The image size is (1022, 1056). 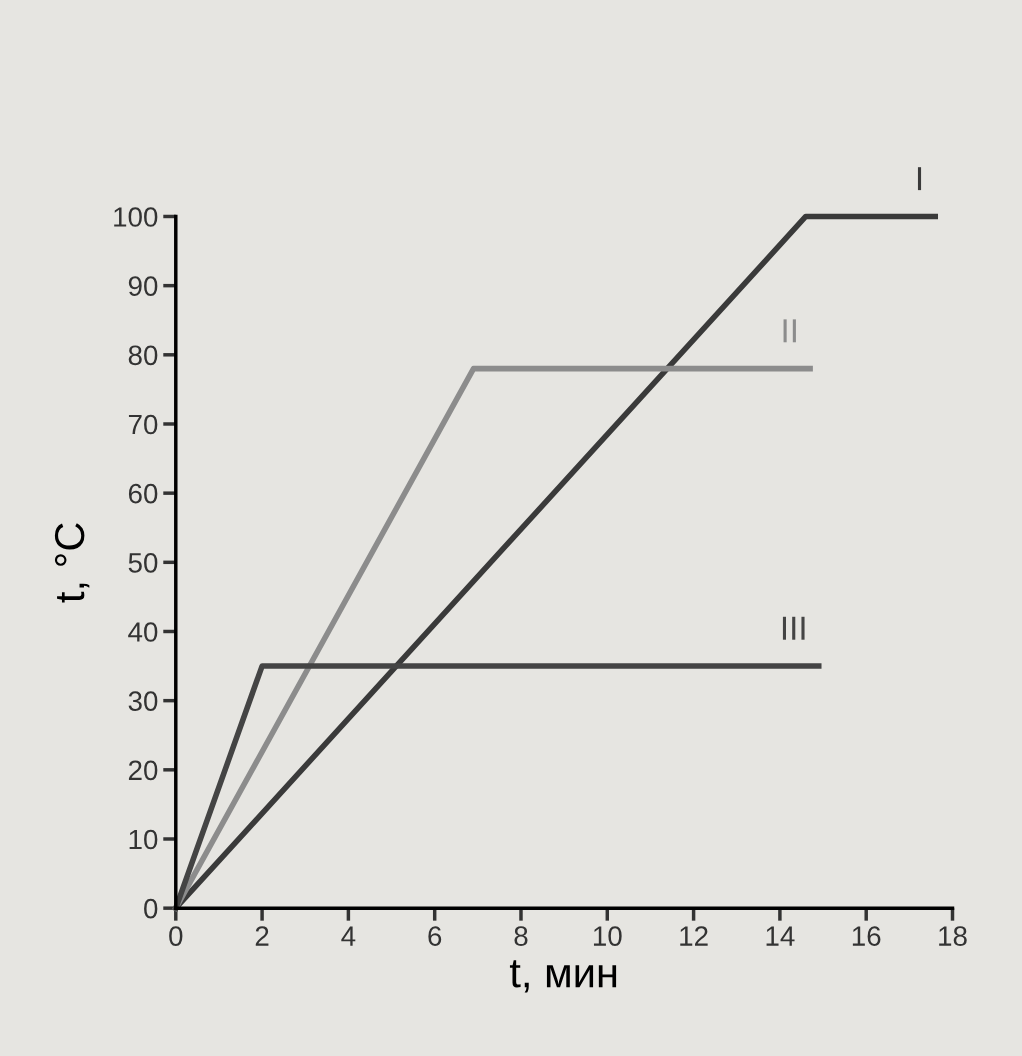 I want to click on x-tick-label: 2, so click(x=262, y=936).